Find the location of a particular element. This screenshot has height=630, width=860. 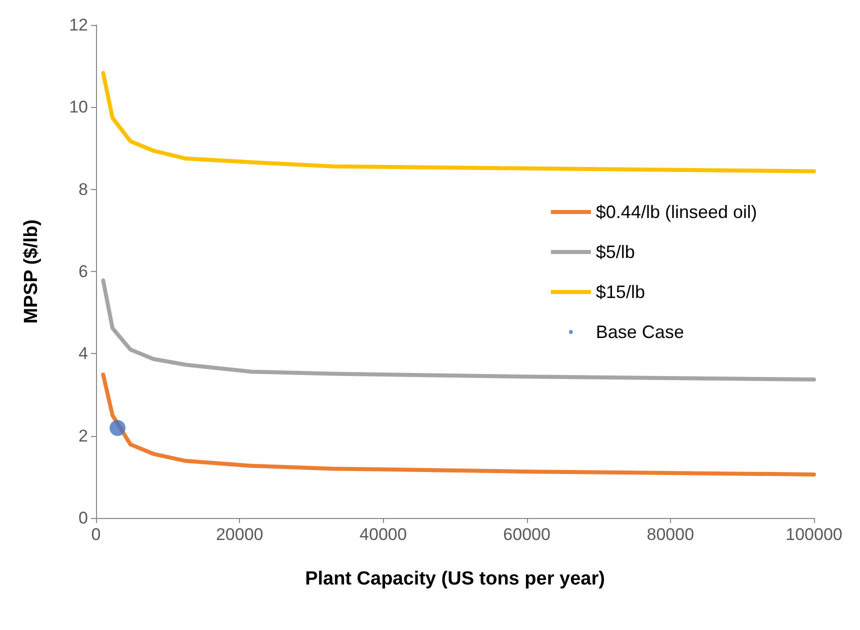

y-tick-label: 12 is located at coordinates (78, 25).